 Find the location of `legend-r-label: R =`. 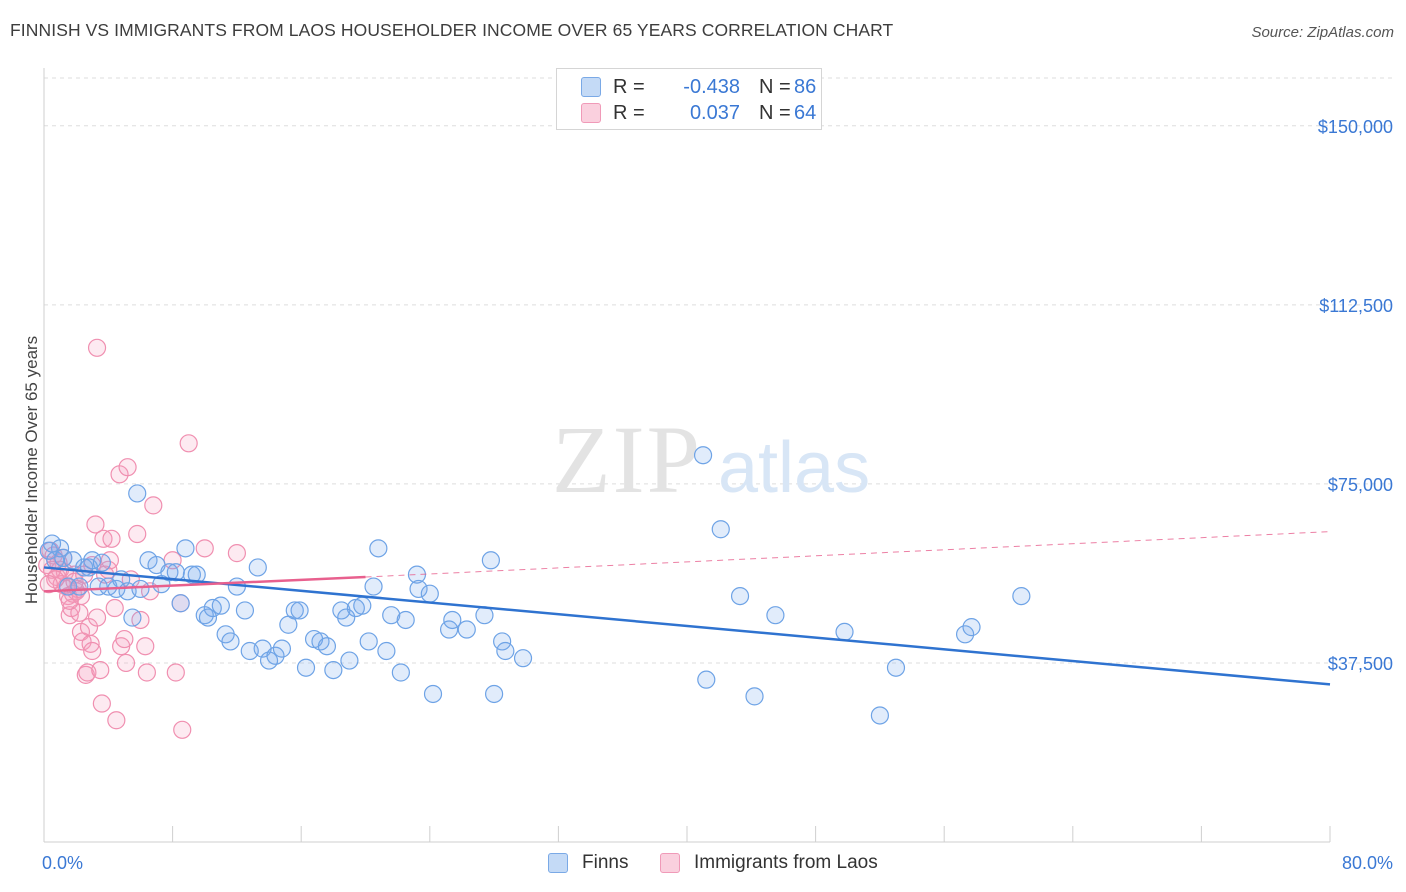

legend-r-label: R = is located at coordinates (629, 87).